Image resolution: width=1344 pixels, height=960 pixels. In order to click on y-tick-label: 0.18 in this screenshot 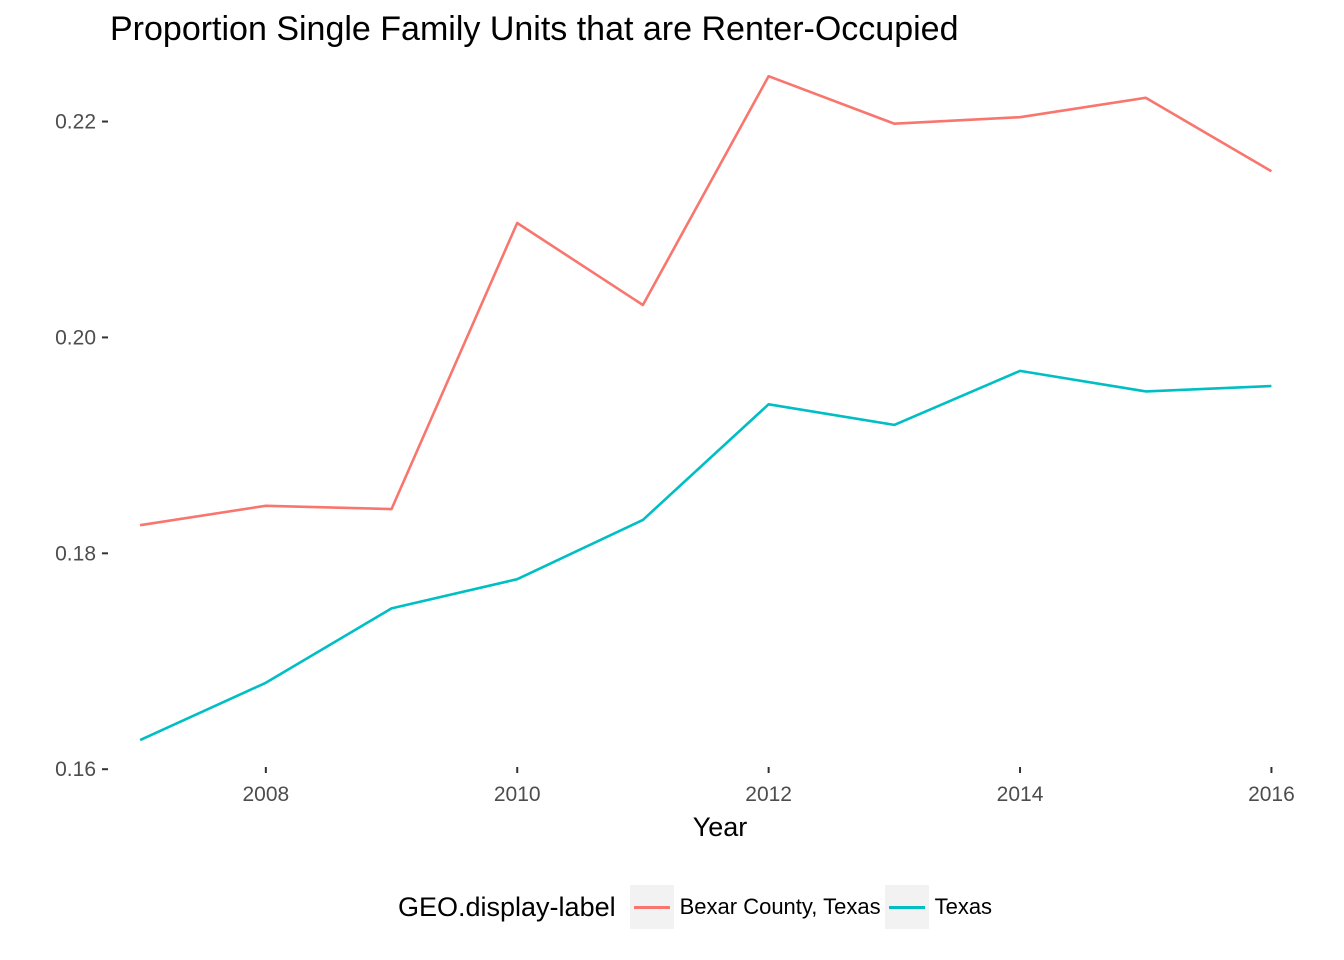, I will do `click(75, 553)`.